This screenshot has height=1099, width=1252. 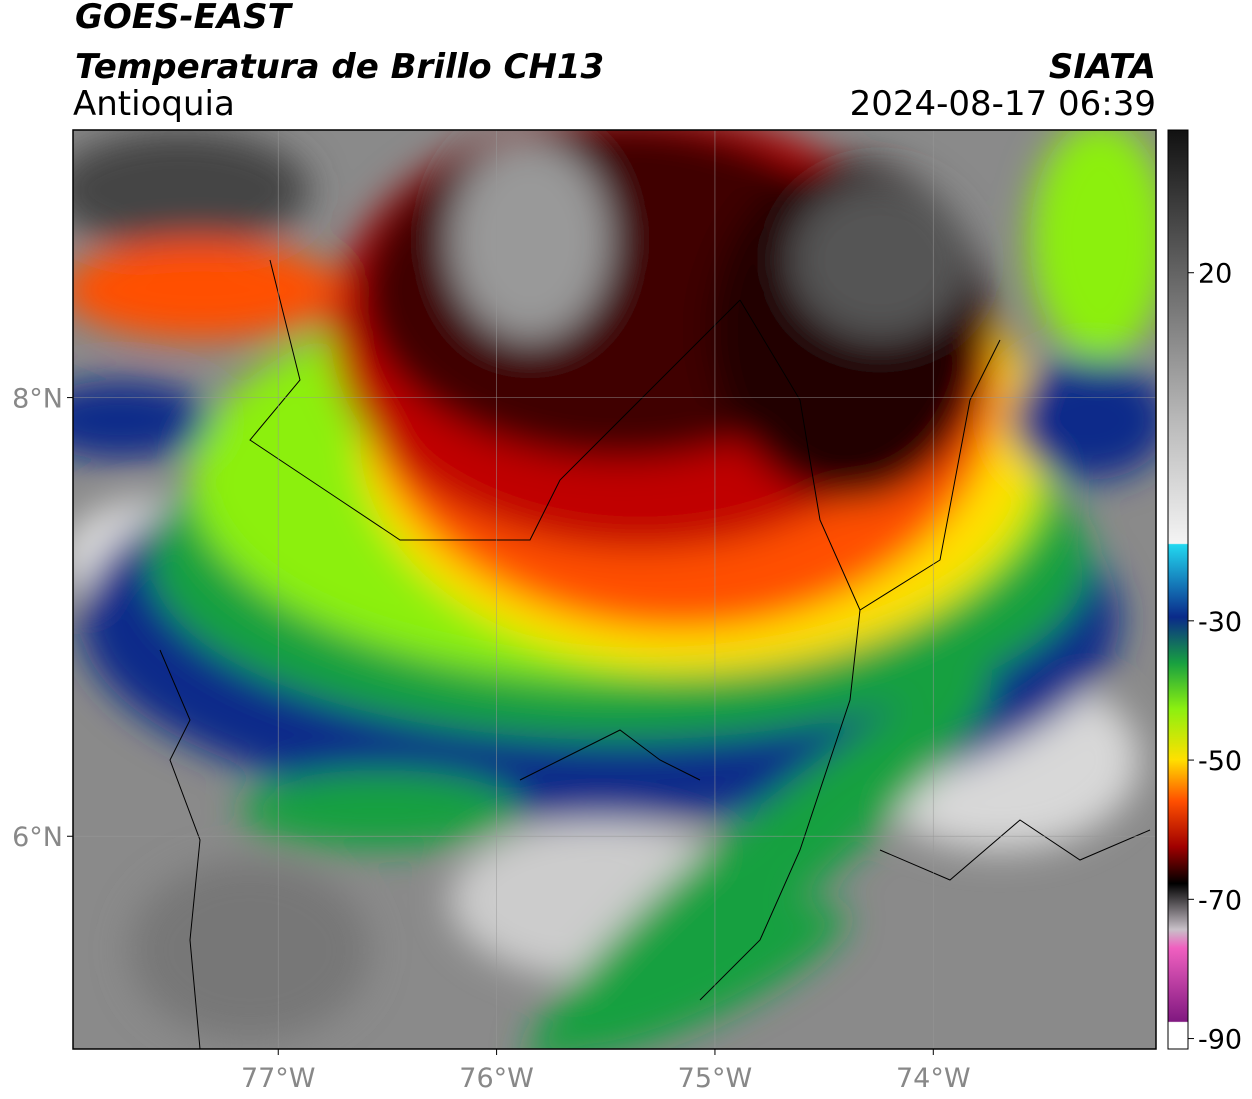 I want to click on x-tick-label: 76°W, so click(x=496, y=1078).